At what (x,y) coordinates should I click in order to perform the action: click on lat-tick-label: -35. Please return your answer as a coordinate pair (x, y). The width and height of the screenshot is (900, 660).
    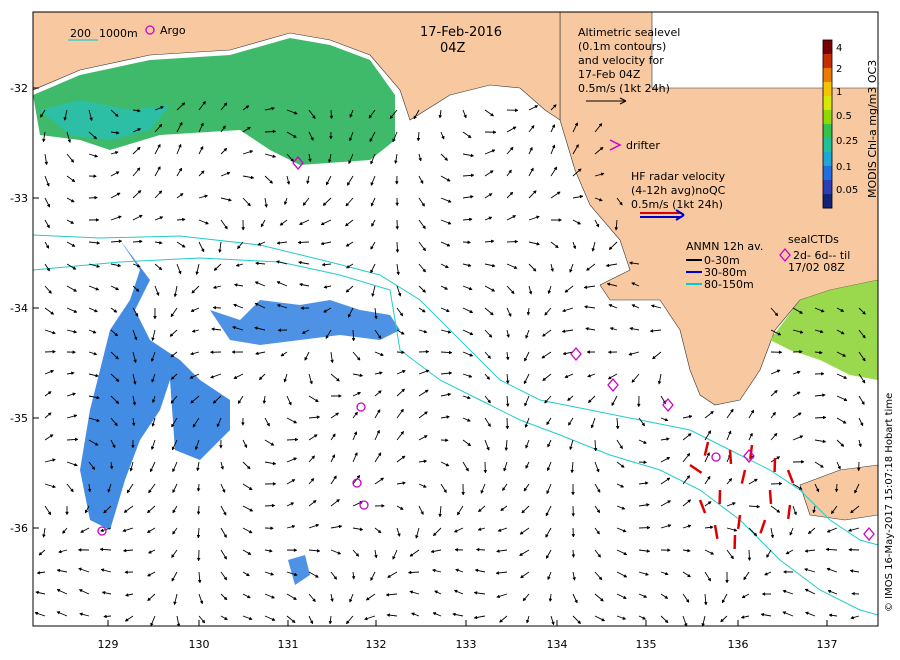
    Looking at the image, I should click on (19, 418).